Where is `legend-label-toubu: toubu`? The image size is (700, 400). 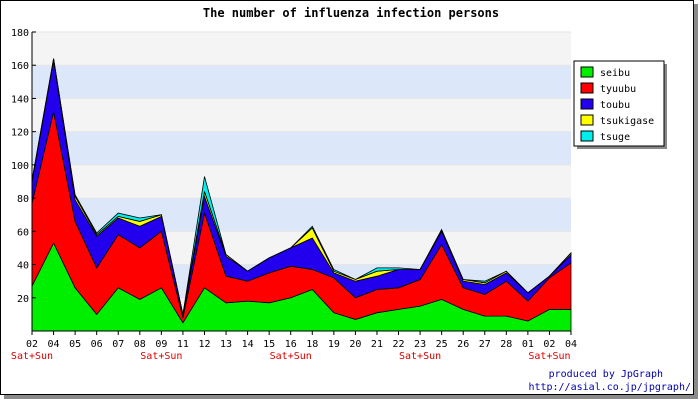 legend-label-toubu: toubu is located at coordinates (615, 105).